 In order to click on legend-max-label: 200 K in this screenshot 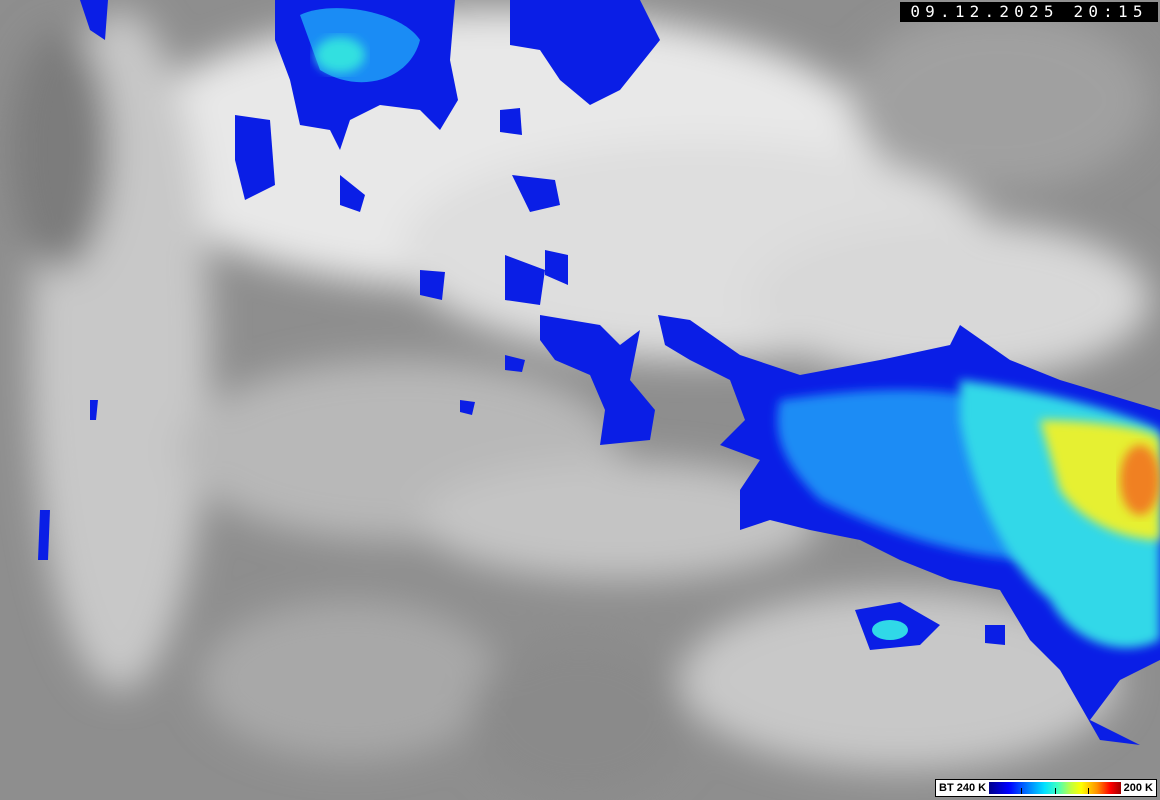, I will do `click(1138, 788)`.